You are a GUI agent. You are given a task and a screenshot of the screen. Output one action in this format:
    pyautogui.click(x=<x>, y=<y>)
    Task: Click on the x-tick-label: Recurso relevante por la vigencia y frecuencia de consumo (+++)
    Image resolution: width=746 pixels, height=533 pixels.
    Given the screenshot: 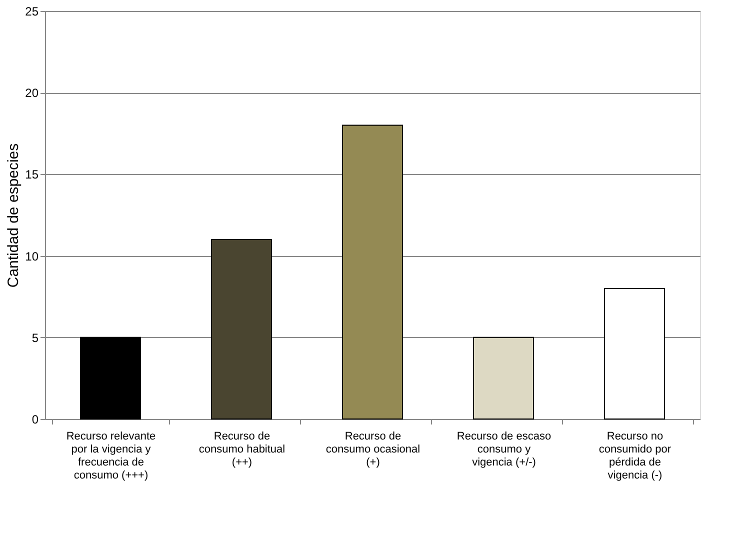 What is the action you would take?
    pyautogui.click(x=111, y=456)
    